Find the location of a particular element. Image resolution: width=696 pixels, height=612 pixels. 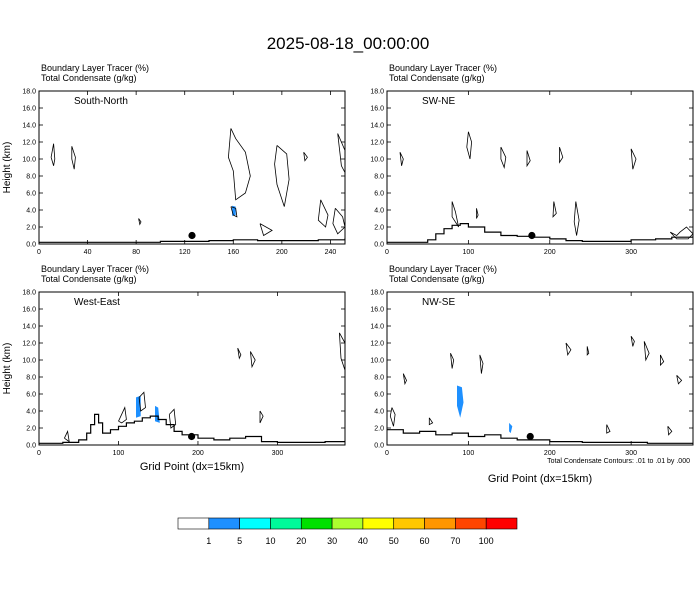

panel-name: NW-SE is located at coordinates (438, 302).